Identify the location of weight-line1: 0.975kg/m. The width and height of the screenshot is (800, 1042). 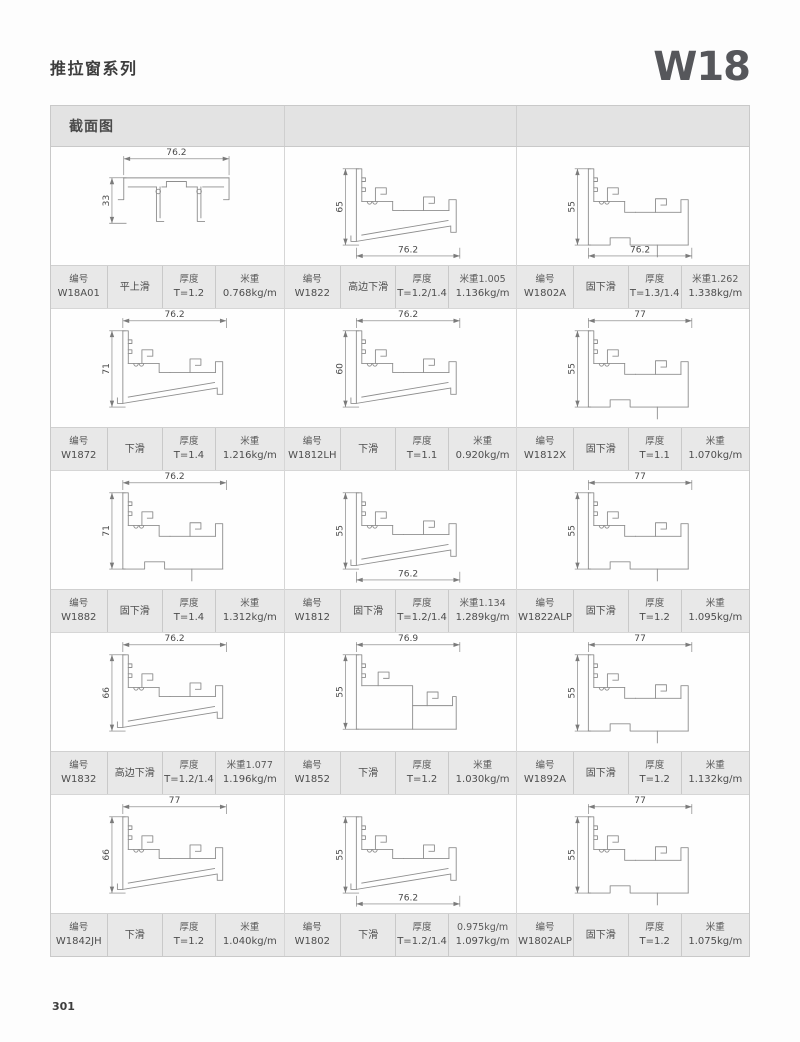
(483, 928).